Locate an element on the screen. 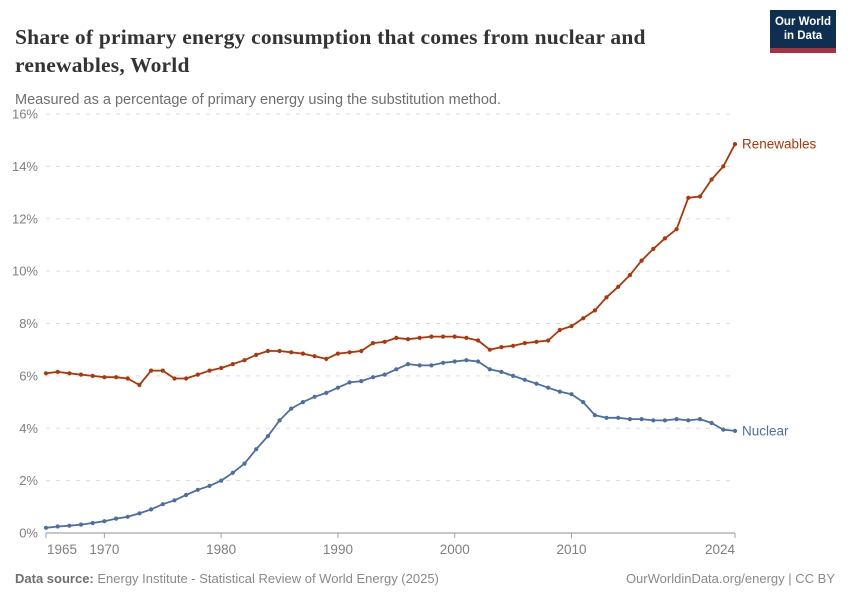 The image size is (850, 600). owid-logo: Our World in Data is located at coordinates (803, 31).